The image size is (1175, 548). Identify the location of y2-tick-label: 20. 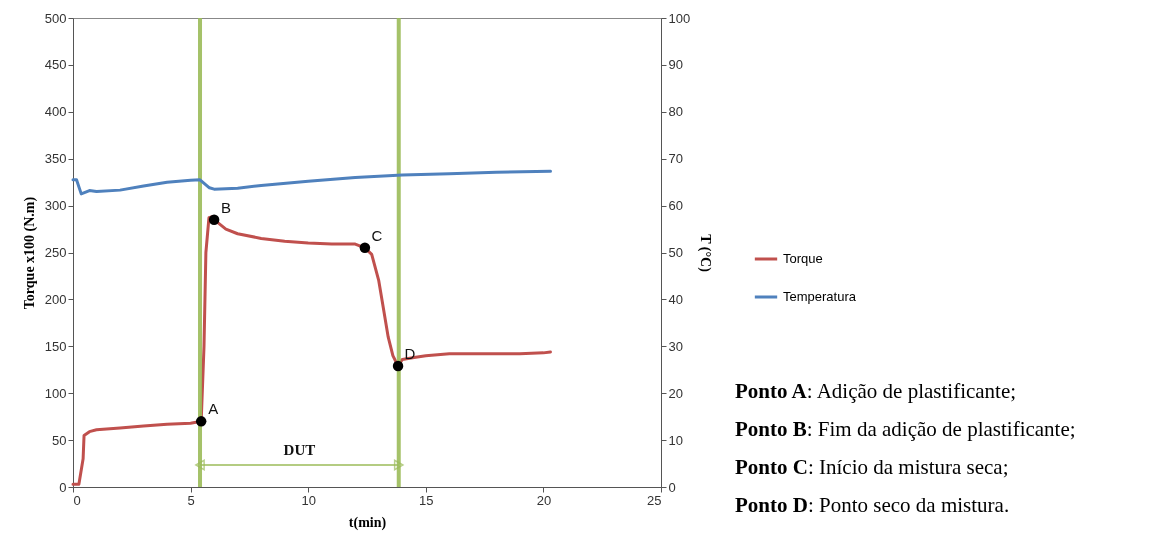
(675, 393).